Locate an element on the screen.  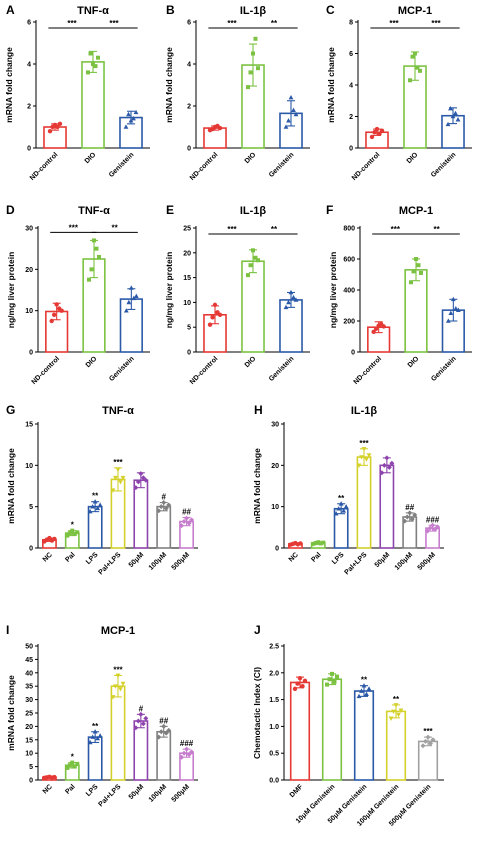
y-tick-label: 0.5 is located at coordinates (274, 754).